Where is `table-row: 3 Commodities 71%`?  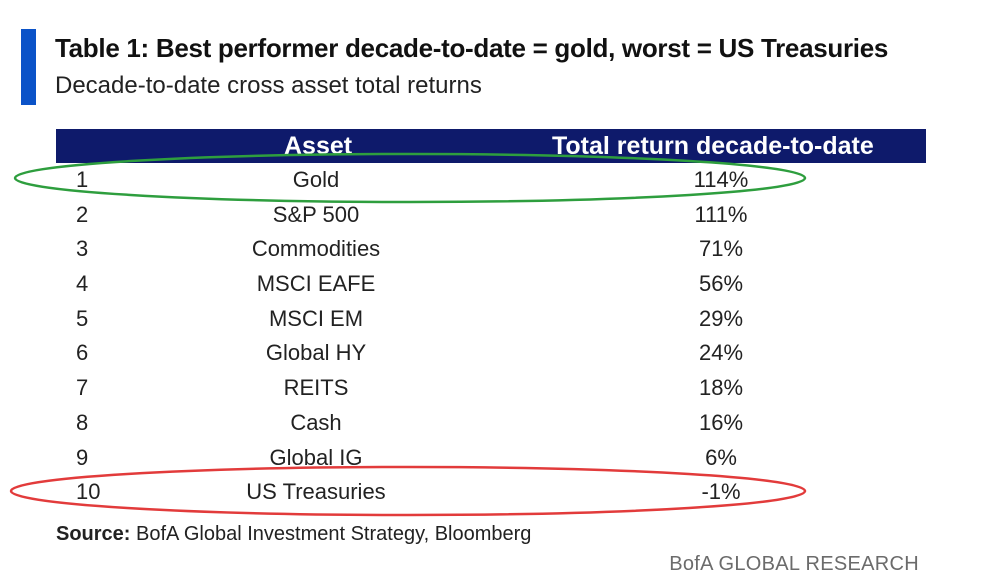
table-row: 3 Commodities 71% is located at coordinates (491, 249).